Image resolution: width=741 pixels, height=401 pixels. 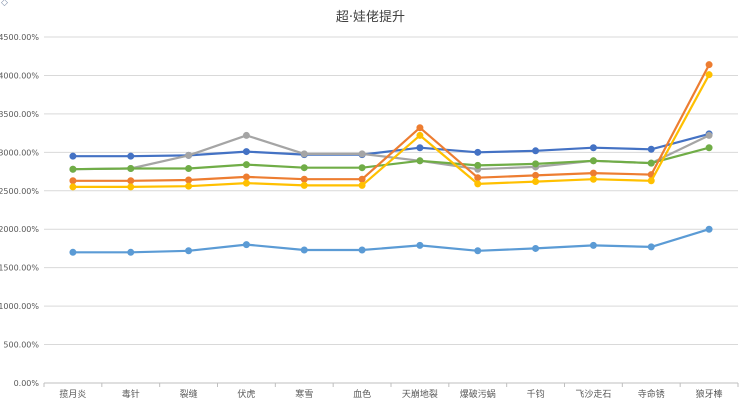 What do you see at coordinates (19, 268) in the screenshot?
I see `y-tick-label: 1500.00%` at bounding box center [19, 268].